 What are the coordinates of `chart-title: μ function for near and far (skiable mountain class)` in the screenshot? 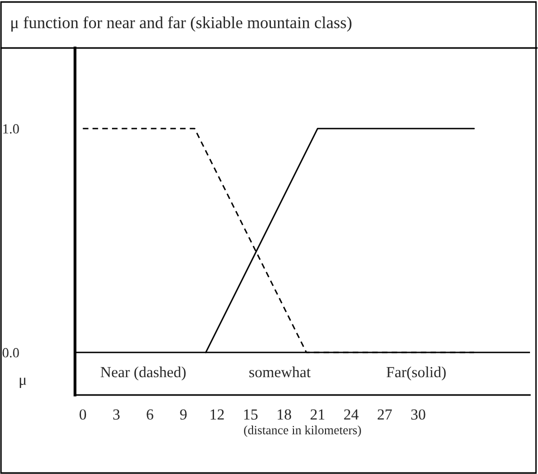 It's located at (181, 24).